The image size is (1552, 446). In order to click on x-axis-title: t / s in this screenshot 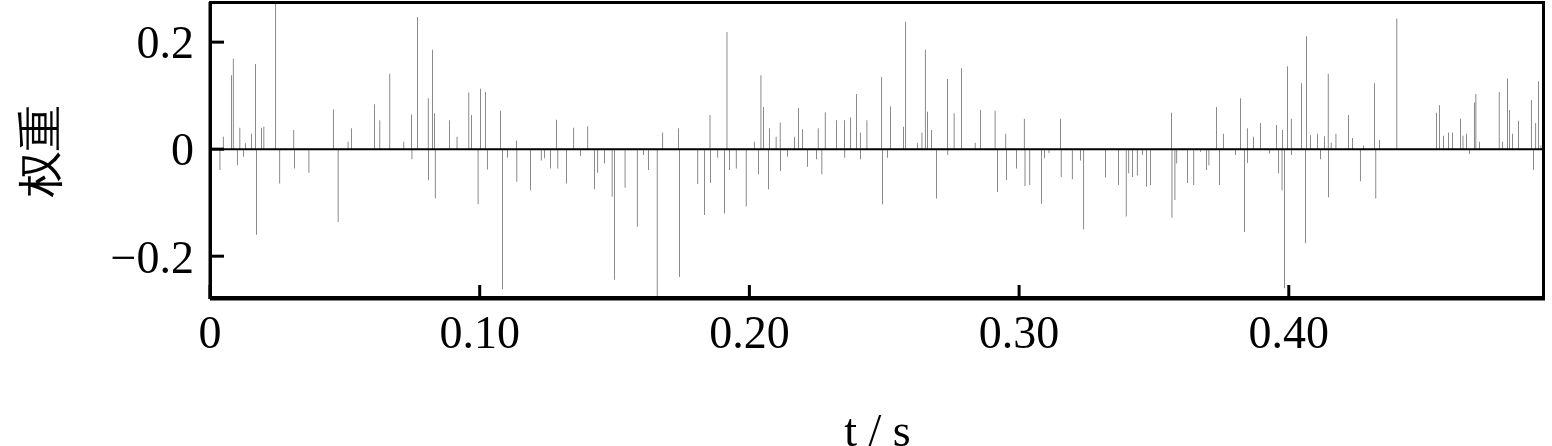, I will do `click(877, 425)`.